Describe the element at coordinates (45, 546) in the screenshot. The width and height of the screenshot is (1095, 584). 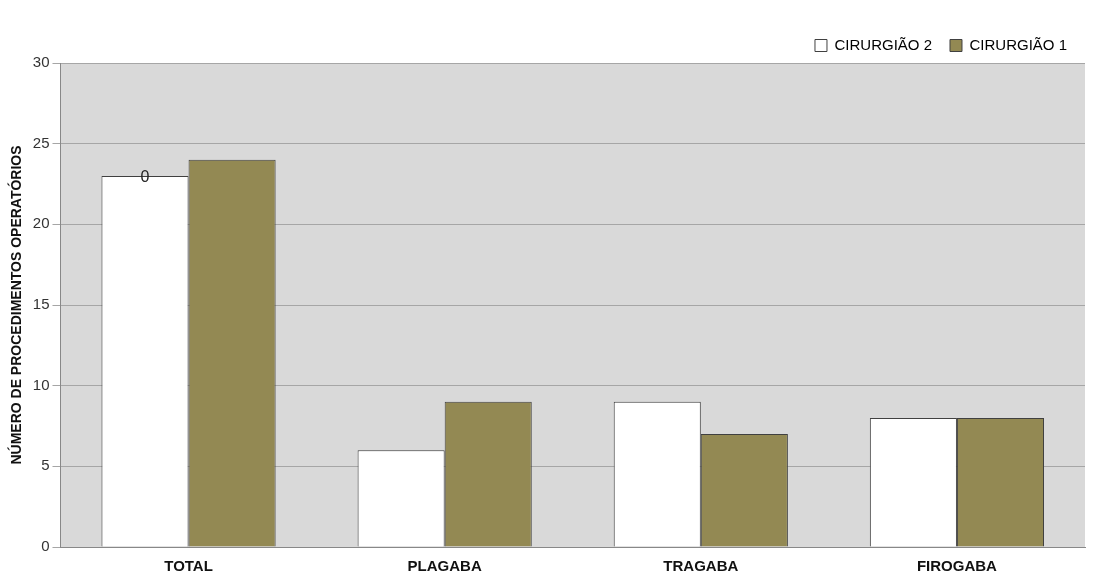
I see `y-tick-label: 0` at that location.